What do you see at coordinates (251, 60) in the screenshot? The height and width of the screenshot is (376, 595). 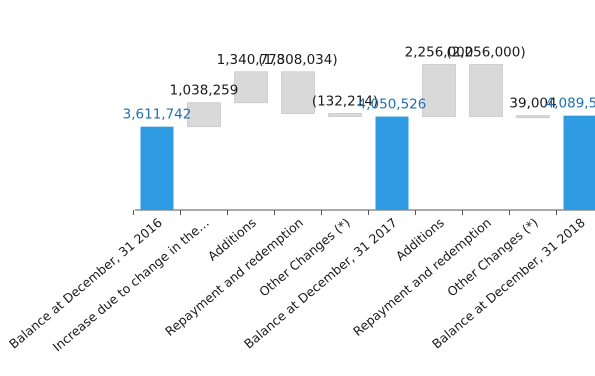 I see `data-label: 1,340,773` at bounding box center [251, 60].